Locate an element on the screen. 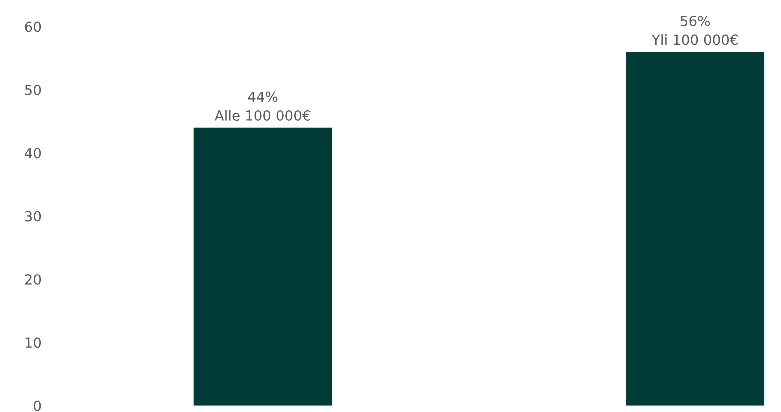 The image size is (781, 412). data-label: 56% Yli 100 000€ is located at coordinates (695, 31).